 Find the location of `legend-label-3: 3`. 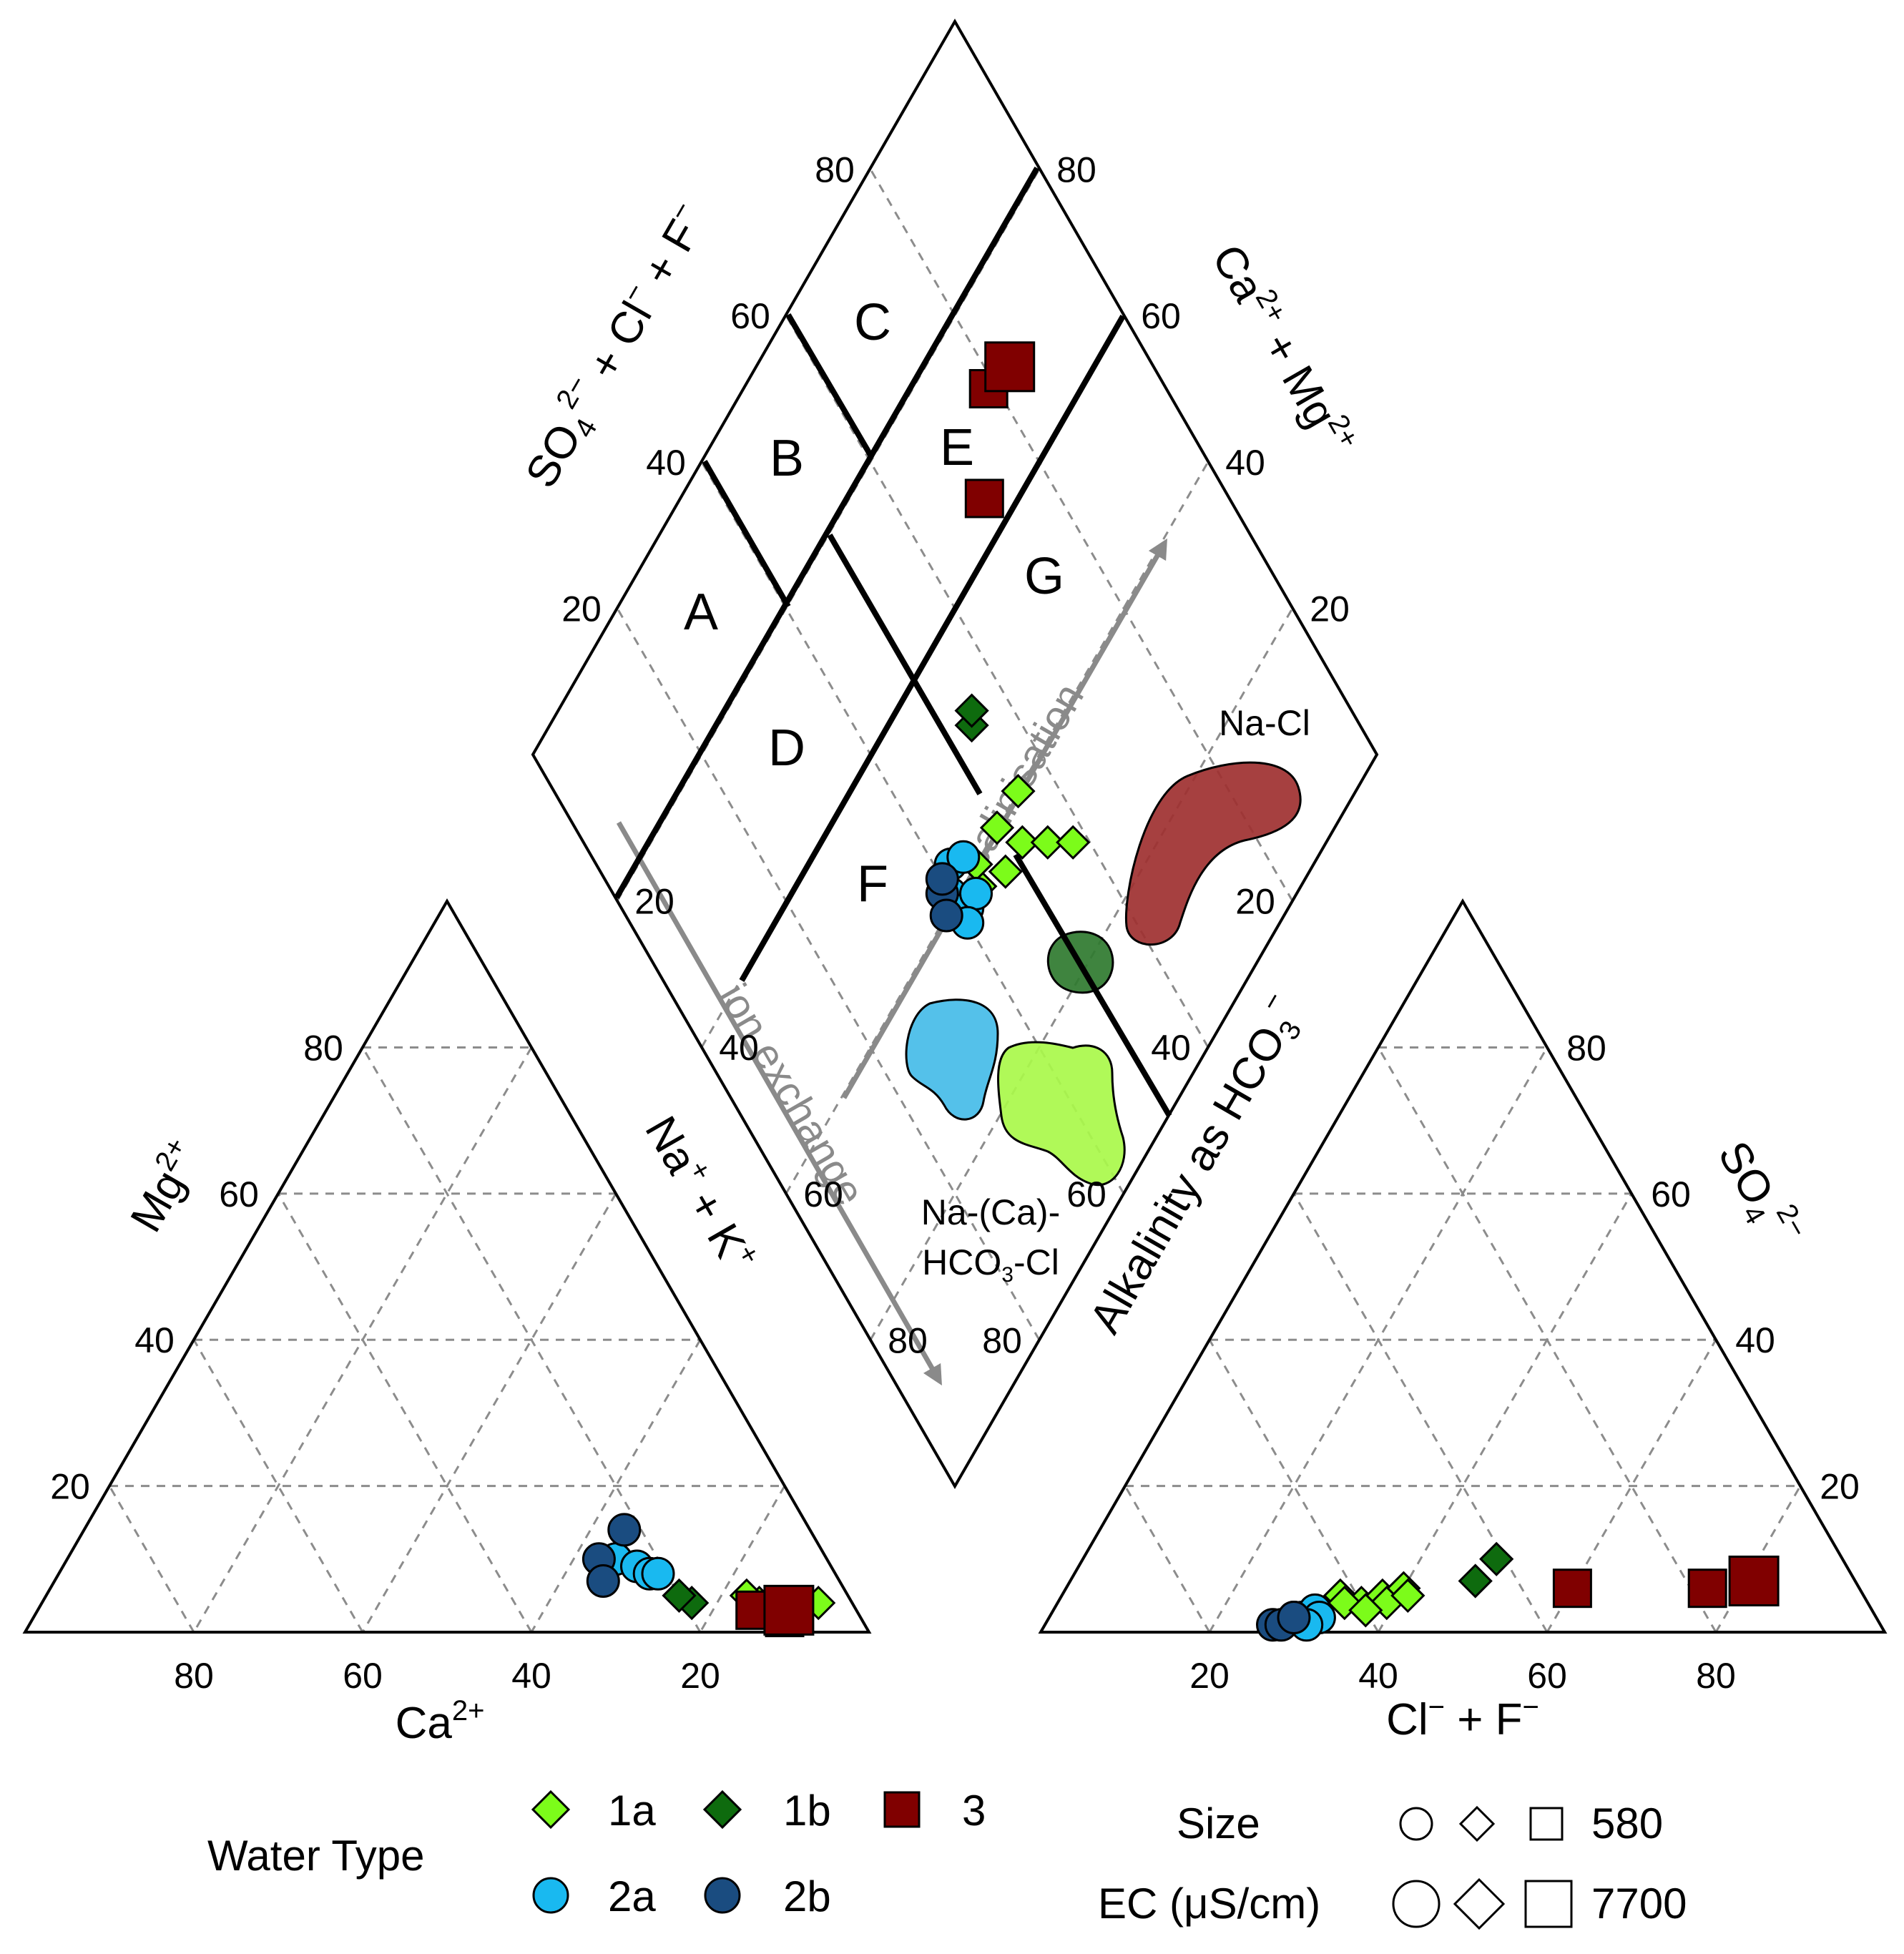

legend-label-3: 3 is located at coordinates (974, 1811).